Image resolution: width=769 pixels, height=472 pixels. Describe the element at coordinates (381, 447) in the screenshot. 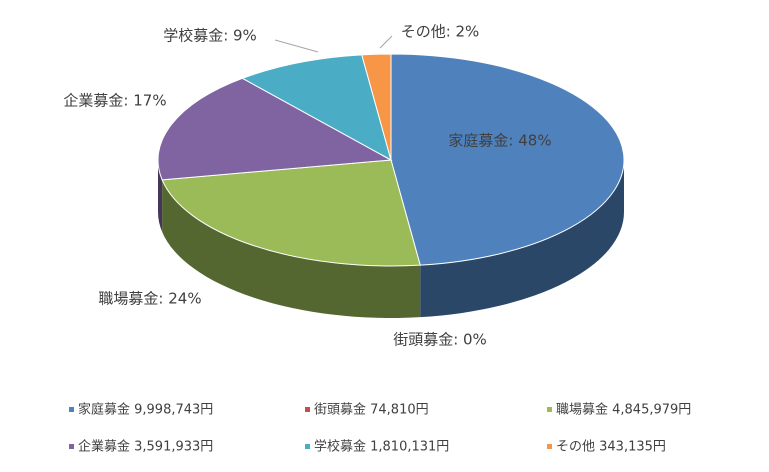

I see `legend-label: 学校募金 1,810,131円` at that location.